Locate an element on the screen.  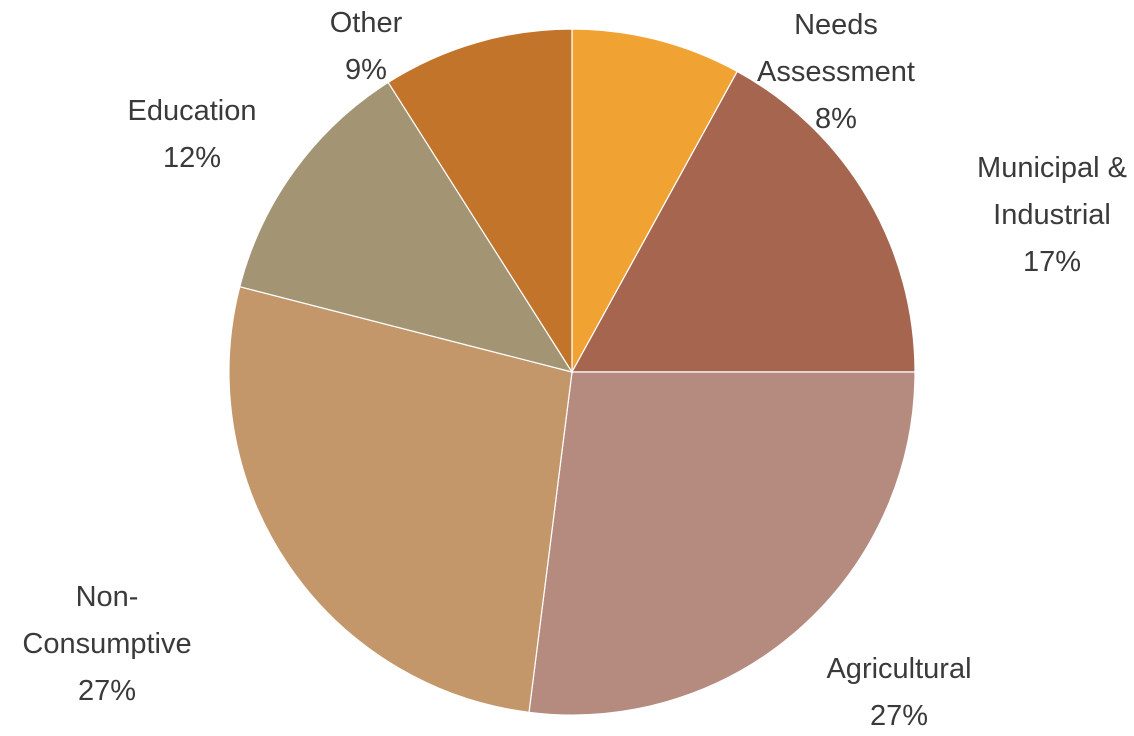
pie-label-line: Assessment is located at coordinates (836, 72).